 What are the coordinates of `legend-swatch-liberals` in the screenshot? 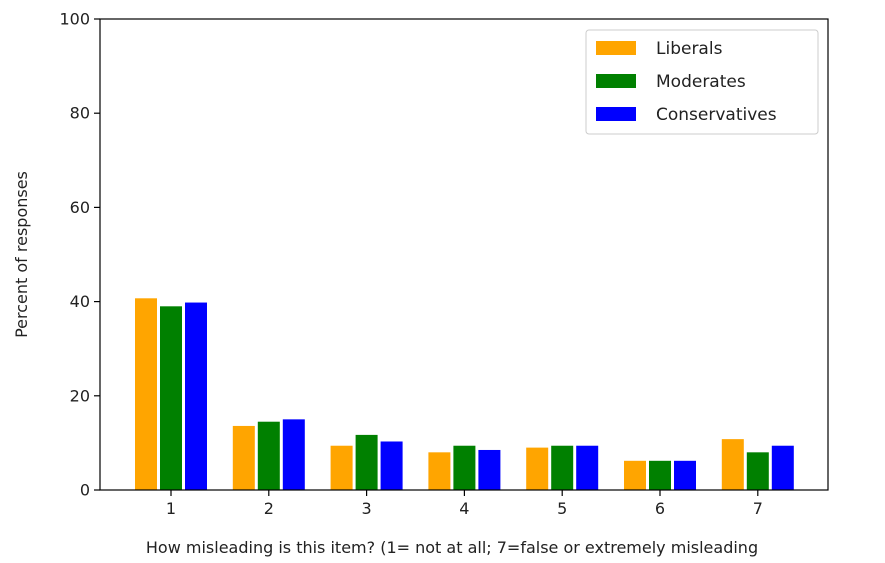 It's located at (616, 48).